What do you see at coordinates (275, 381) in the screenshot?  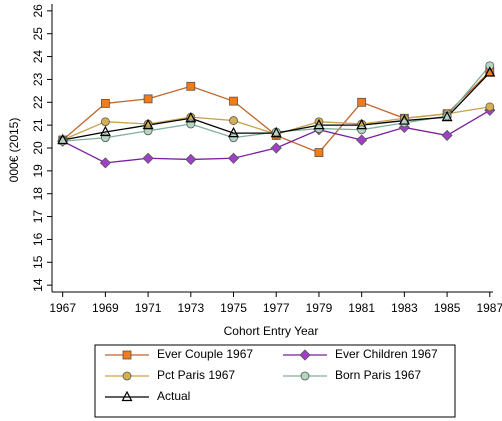 I see `legend-box` at bounding box center [275, 381].